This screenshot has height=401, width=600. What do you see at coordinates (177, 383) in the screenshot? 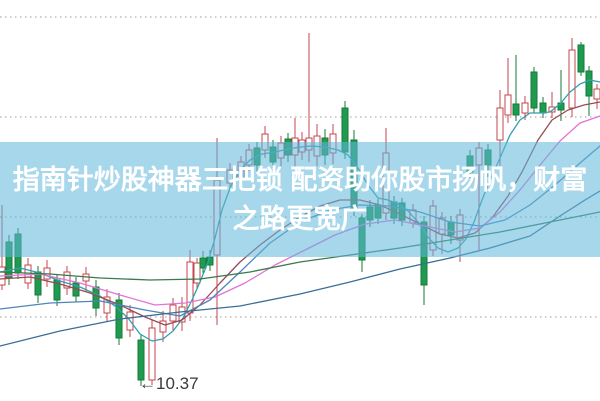
I see `low-price-value: 10.37` at bounding box center [177, 383].